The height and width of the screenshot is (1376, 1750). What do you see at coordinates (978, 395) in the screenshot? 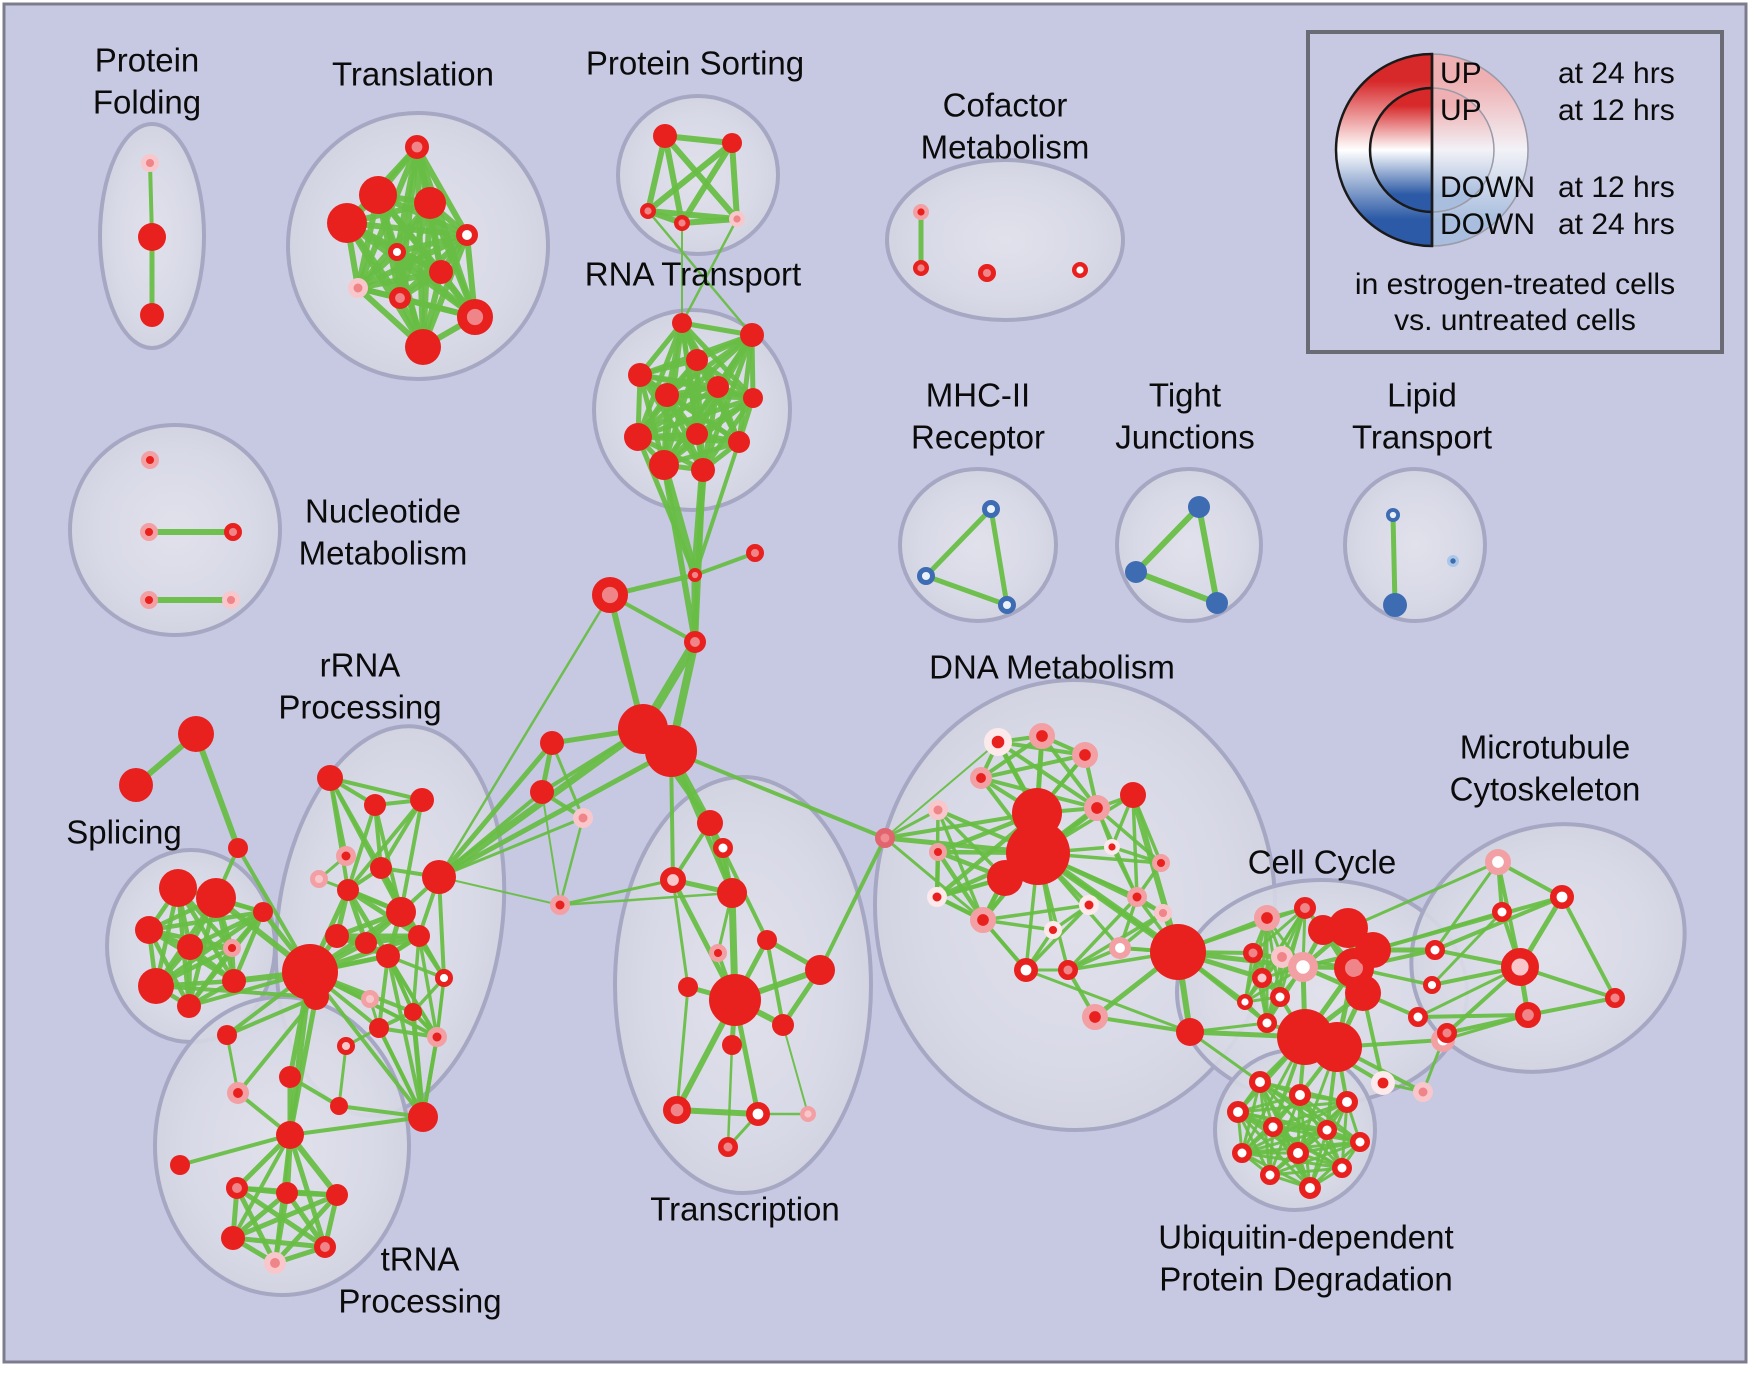
I see `cluster-label-mhc-ii-receptor: MHC-II` at bounding box center [978, 395].